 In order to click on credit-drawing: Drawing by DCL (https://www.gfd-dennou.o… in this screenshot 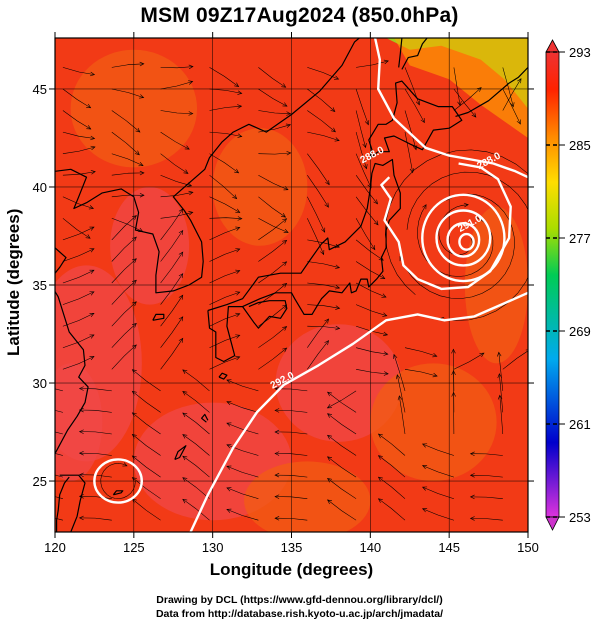, I will do `click(299, 600)`.